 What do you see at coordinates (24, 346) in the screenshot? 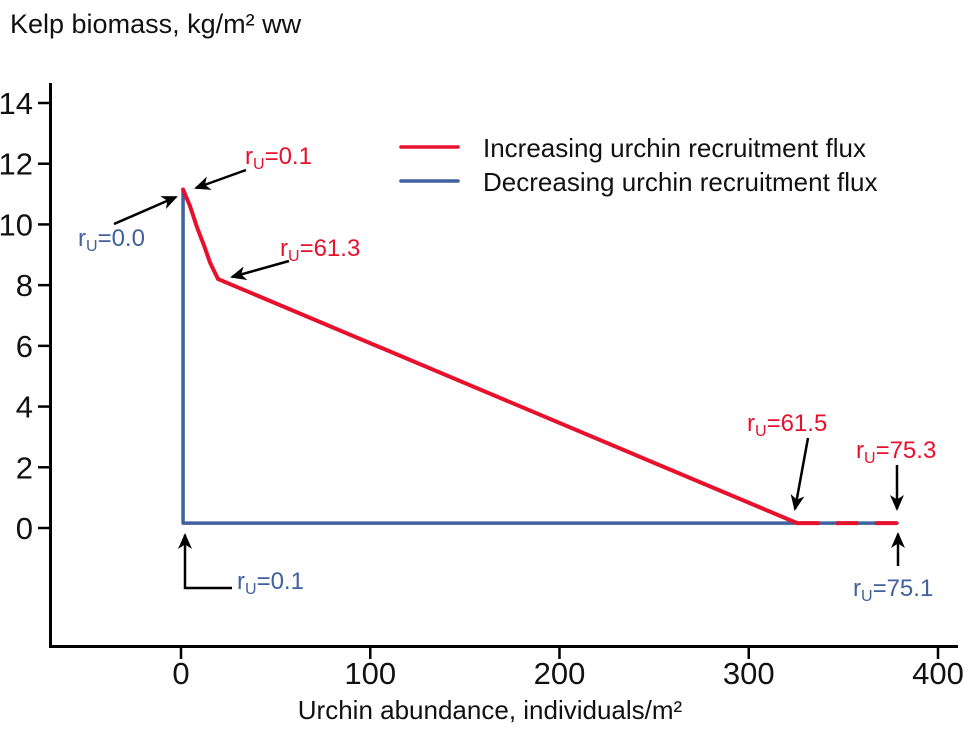
I see `y-tick-label: 6` at bounding box center [24, 346].